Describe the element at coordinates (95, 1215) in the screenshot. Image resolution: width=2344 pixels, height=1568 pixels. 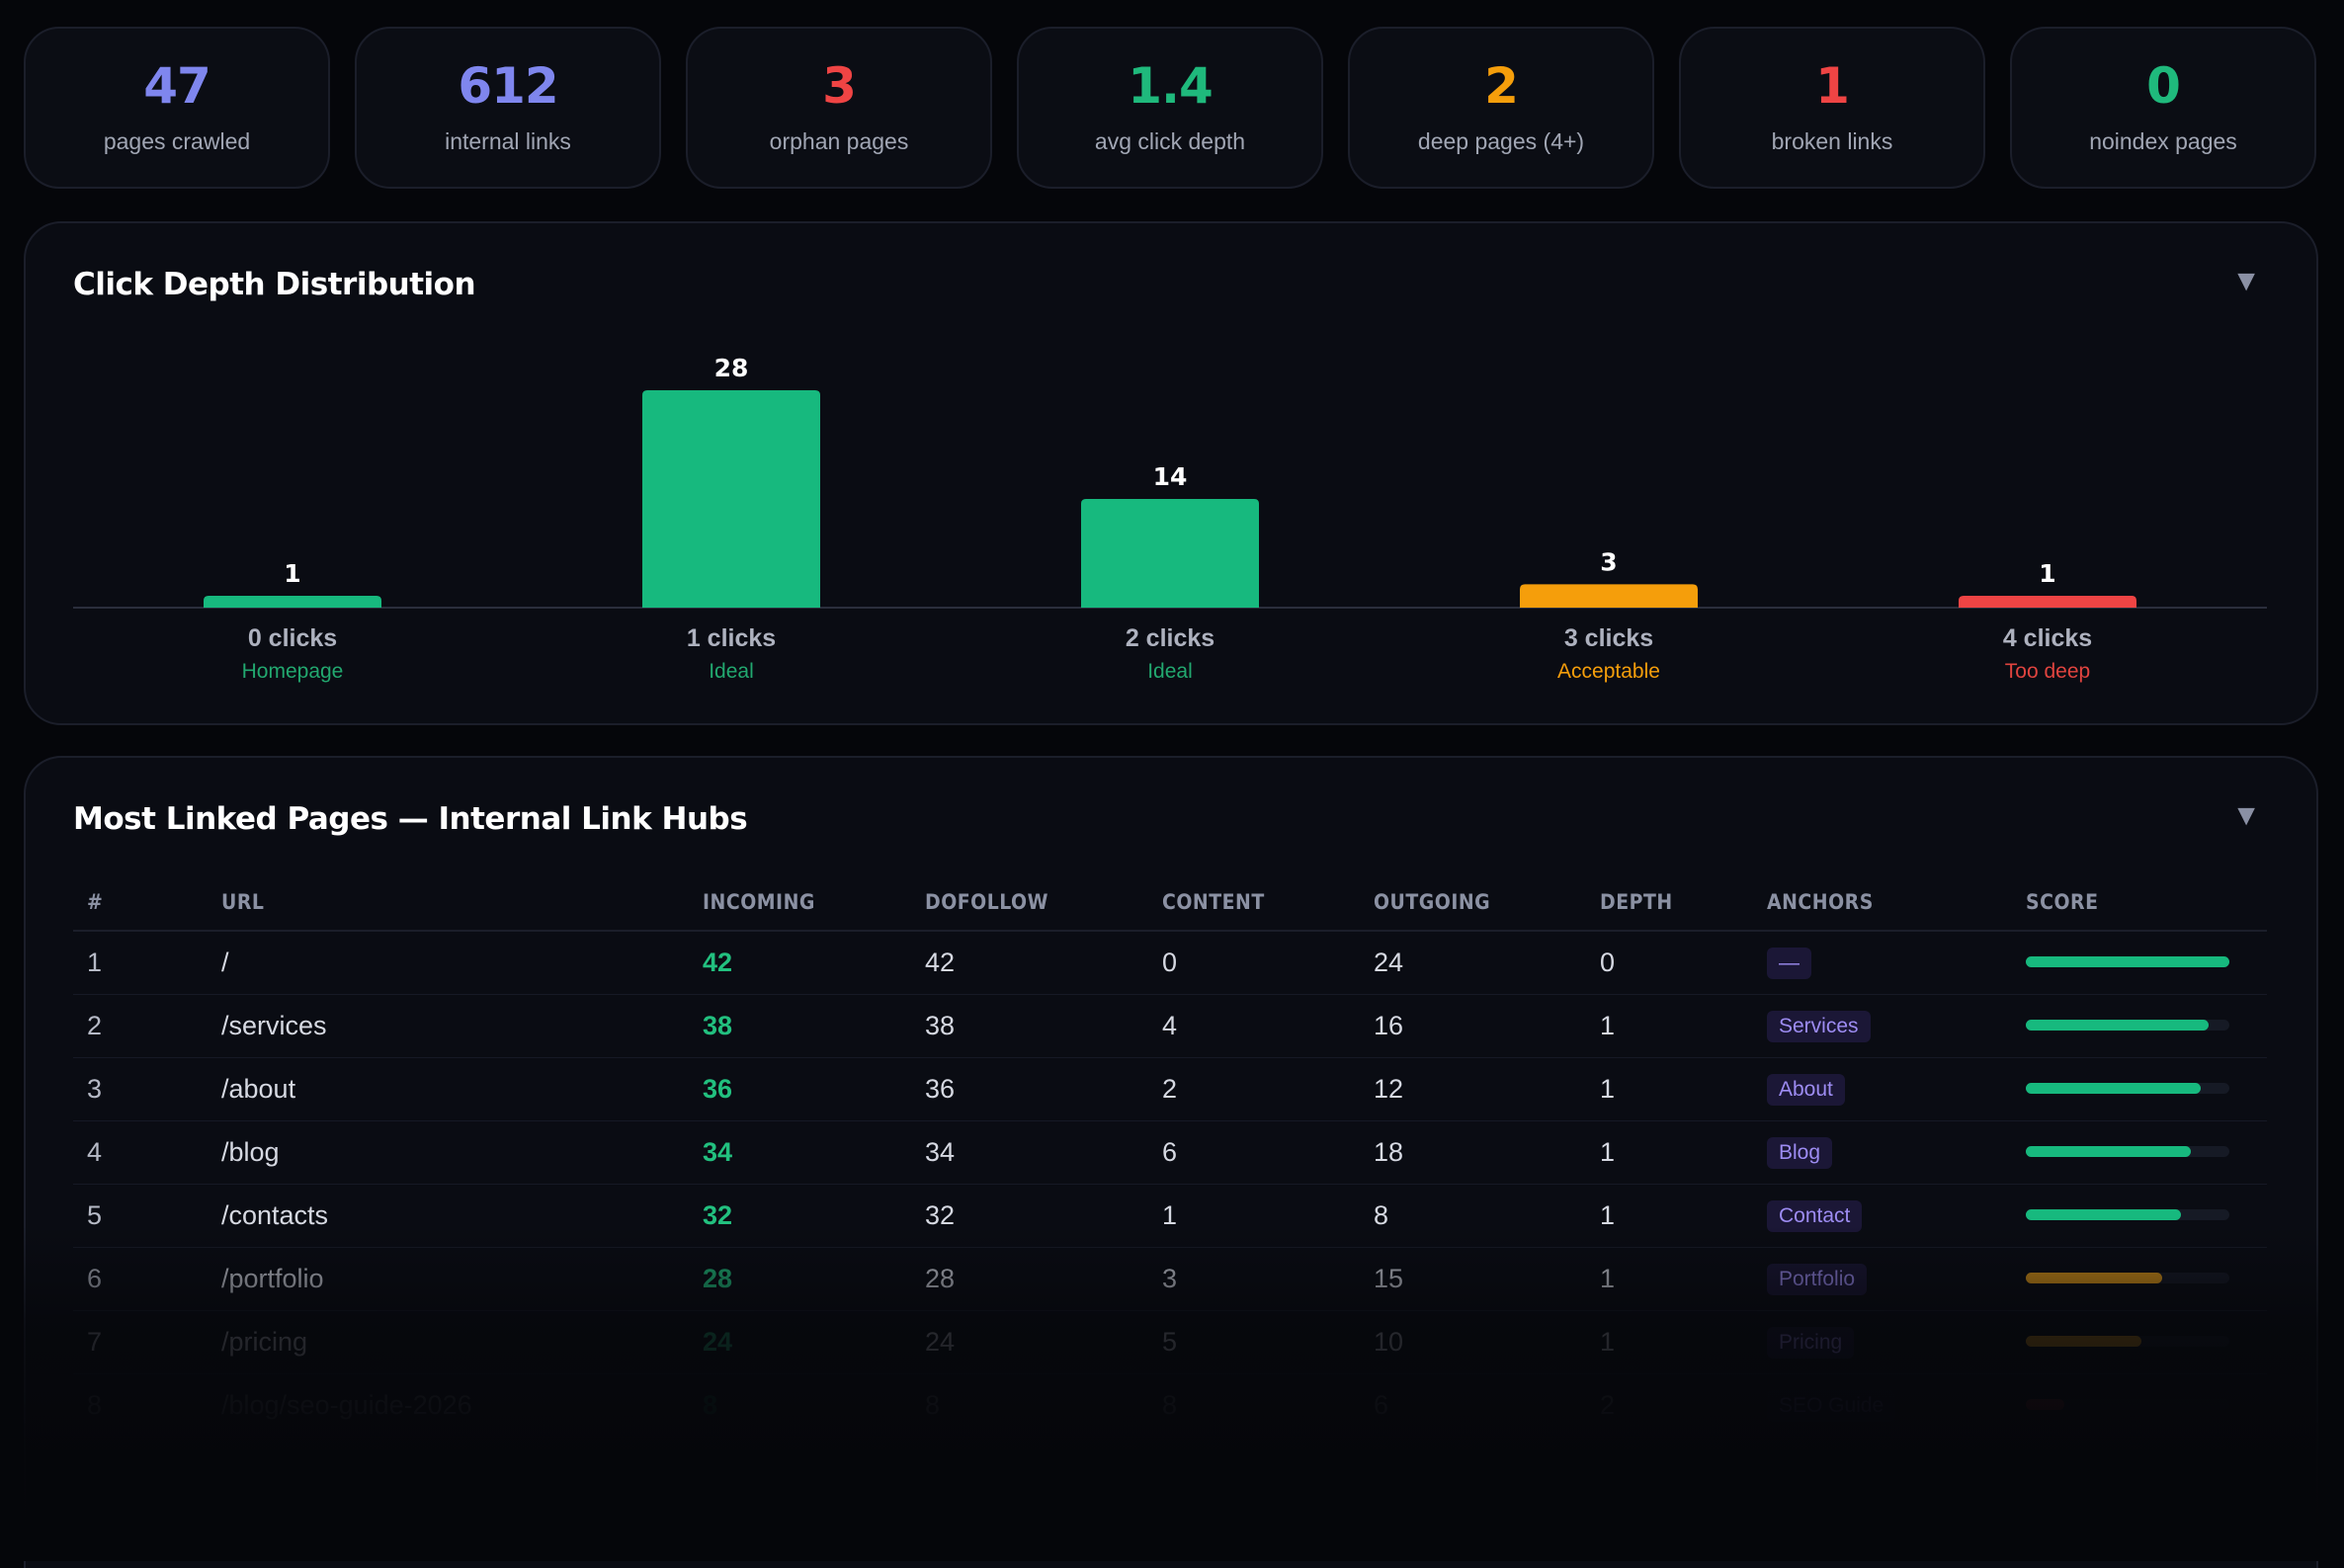
I see `cell-rank: 5` at that location.